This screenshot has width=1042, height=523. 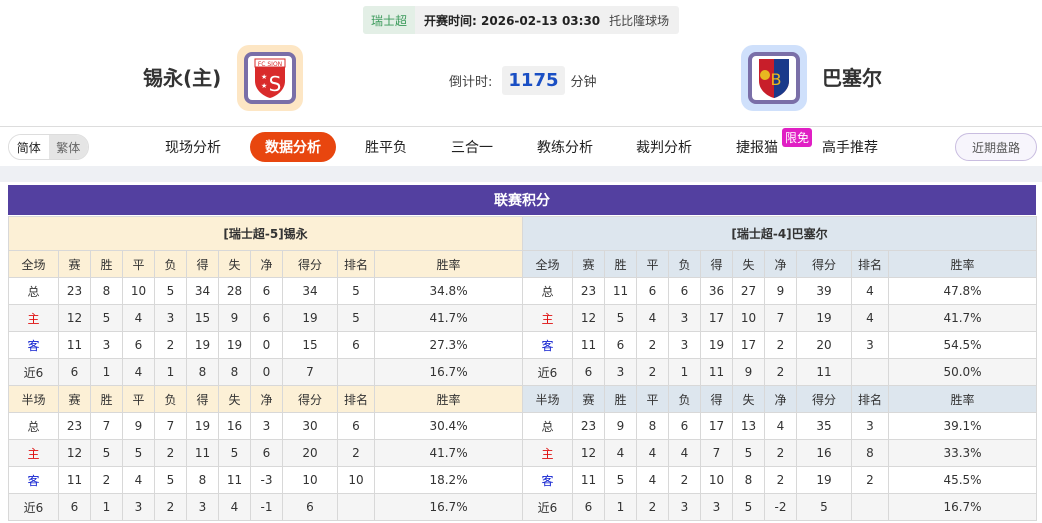 What do you see at coordinates (74, 291) in the screenshot?
I see `stat-cell: 23` at bounding box center [74, 291].